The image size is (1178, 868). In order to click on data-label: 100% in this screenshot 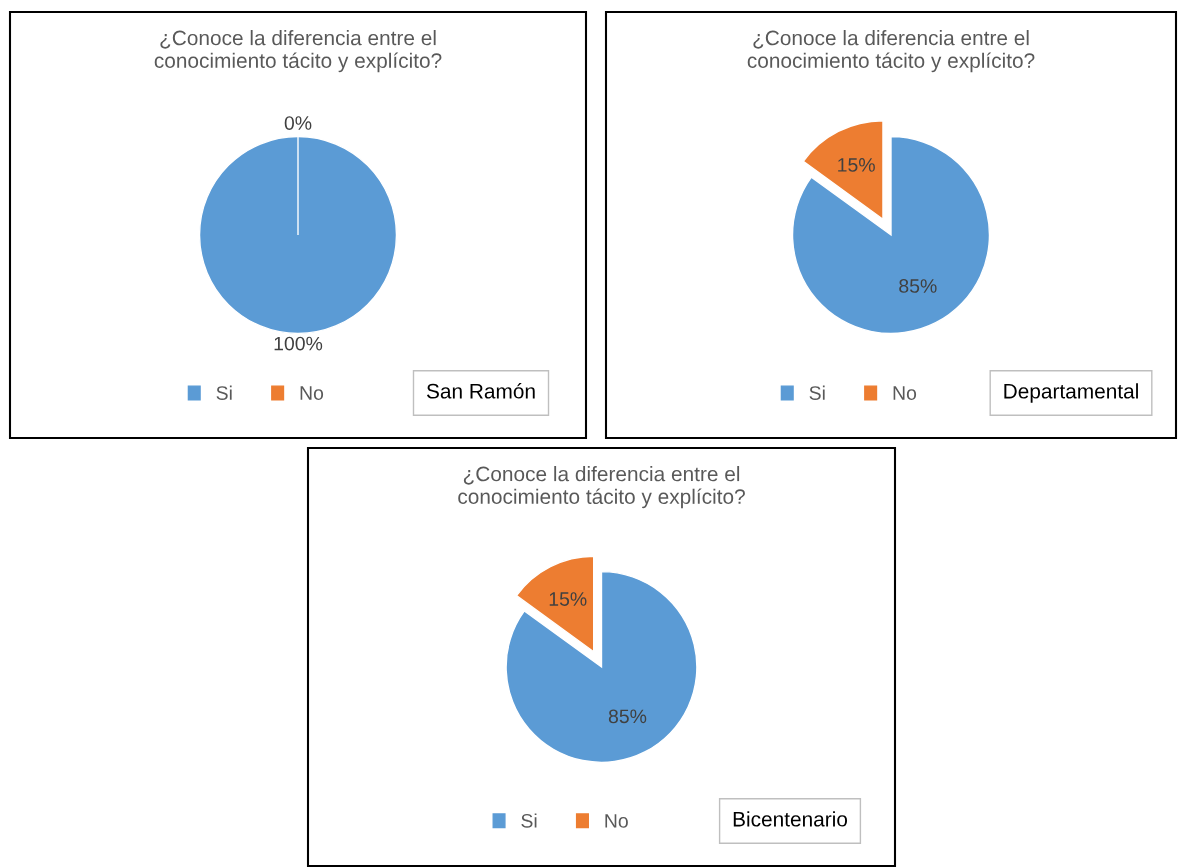, I will do `click(298, 343)`.